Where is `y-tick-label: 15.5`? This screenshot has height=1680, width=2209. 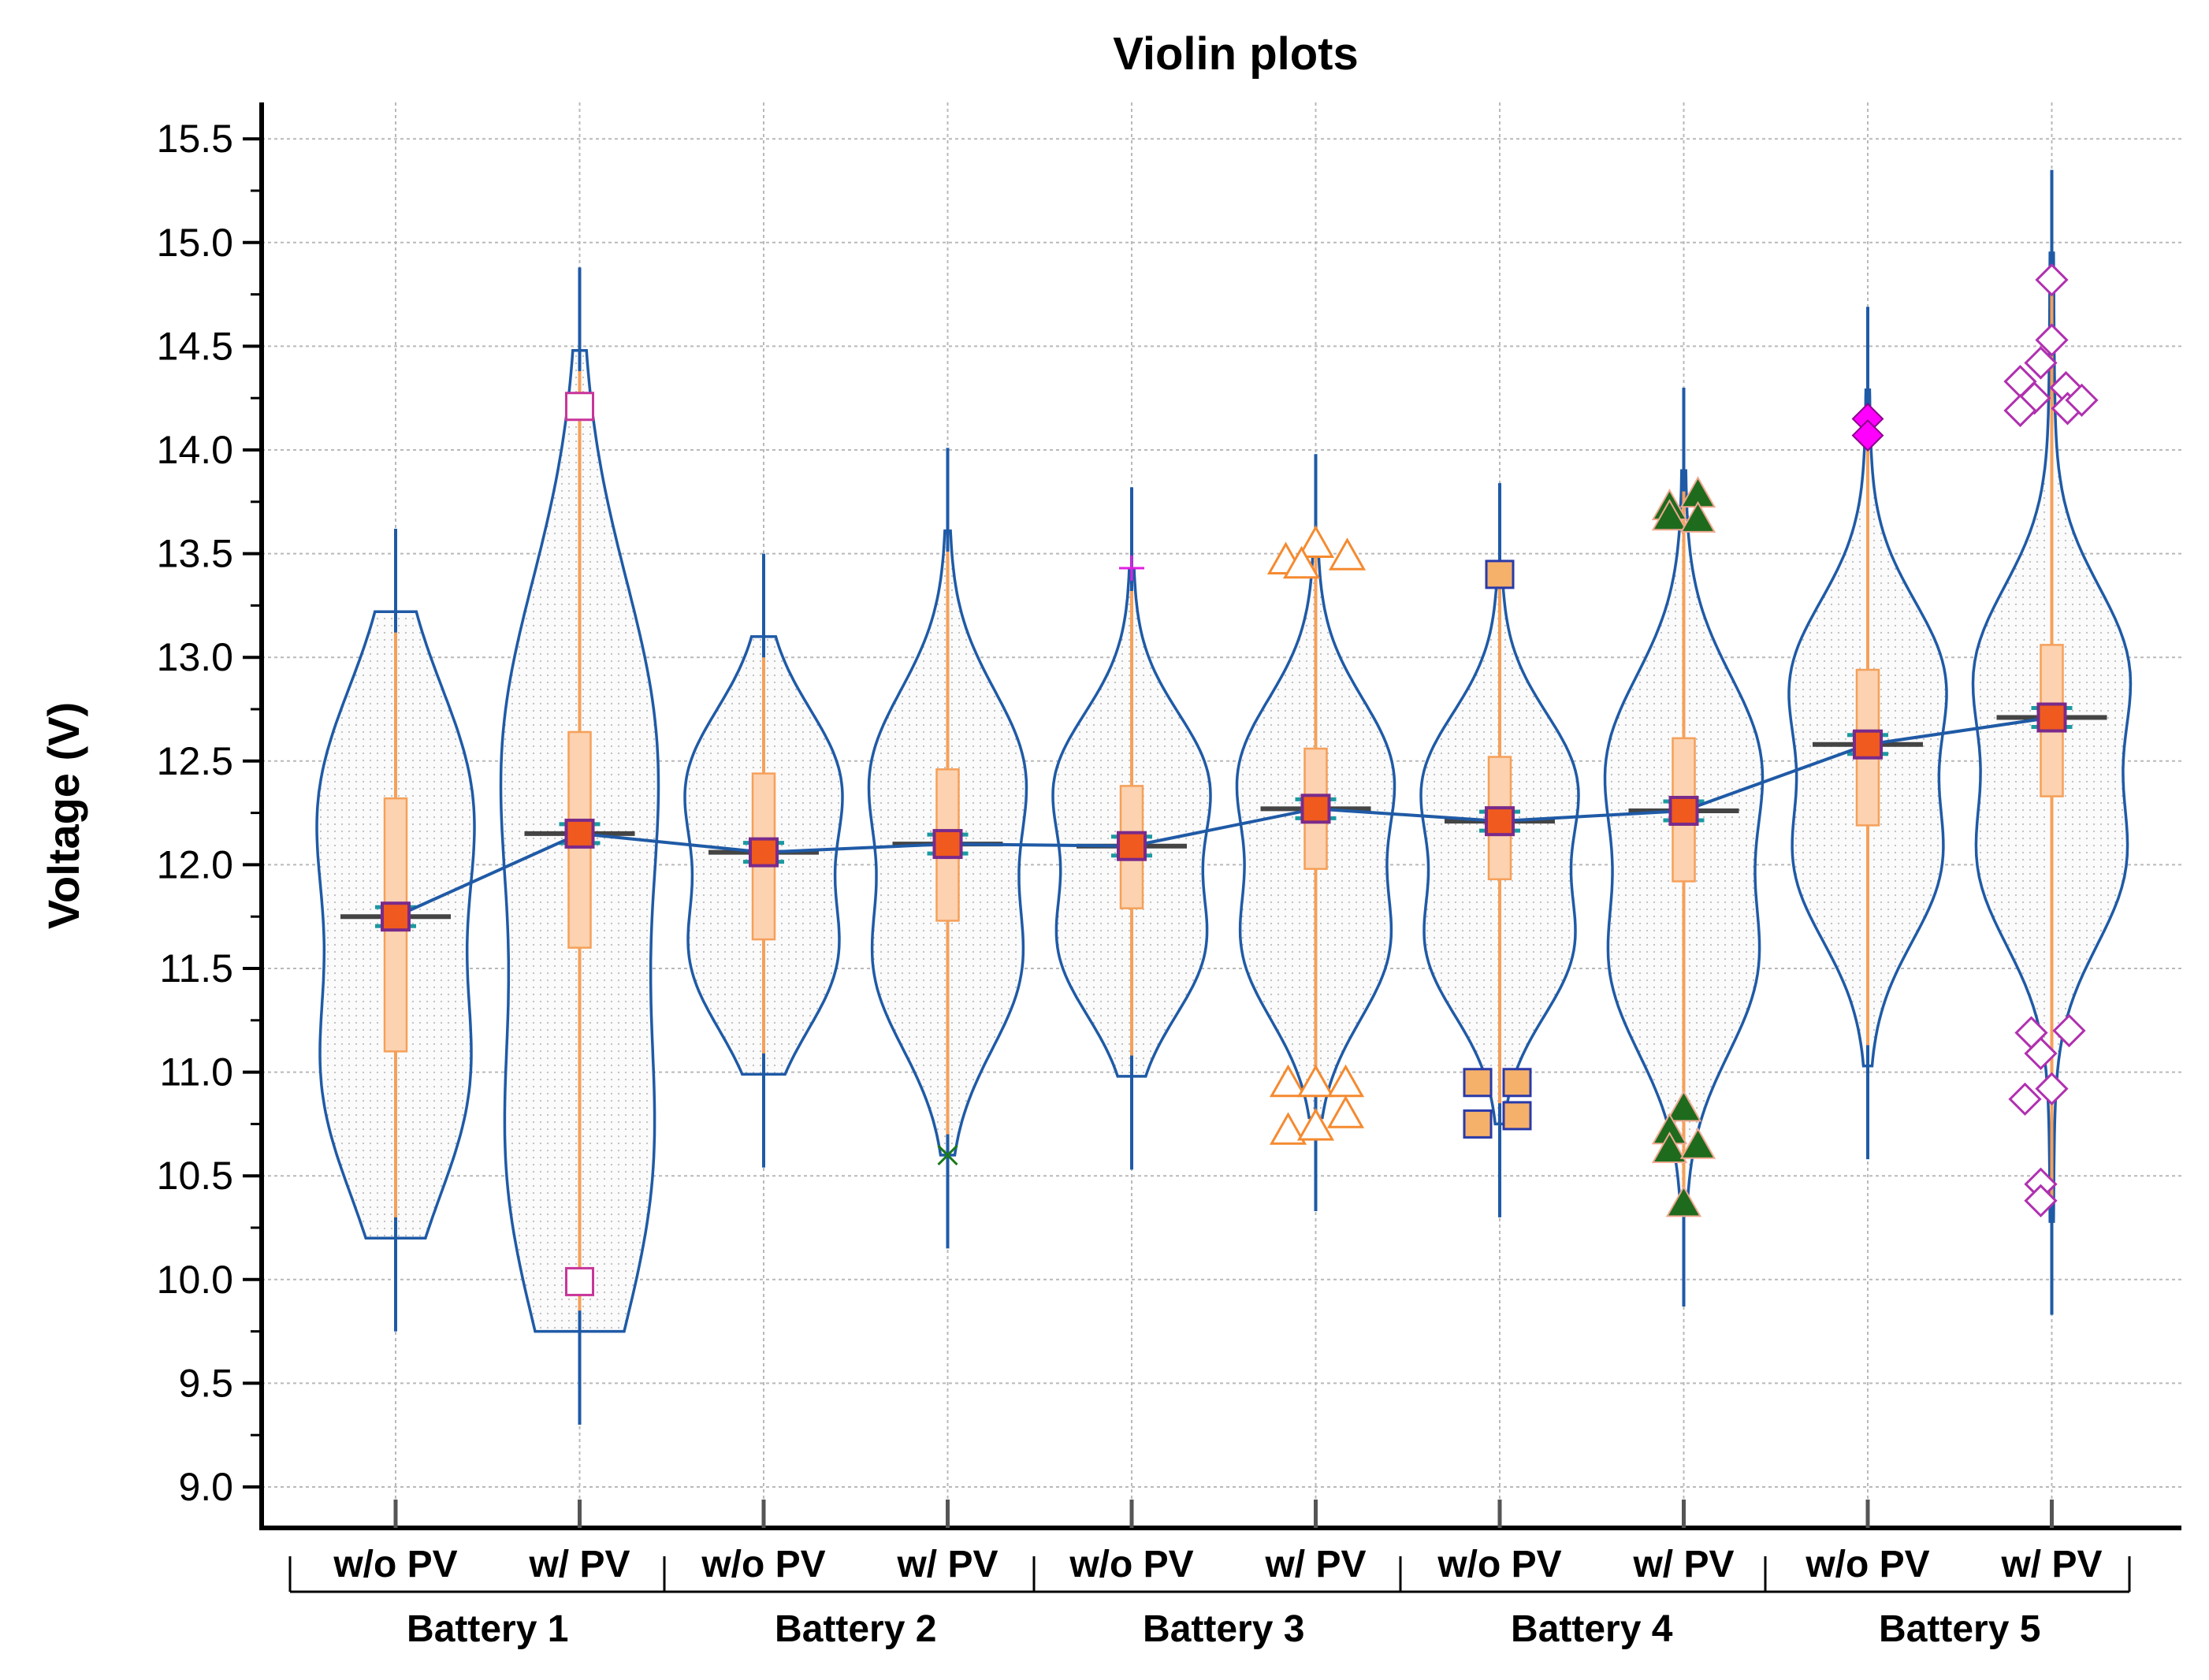 y-tick-label: 15.5 is located at coordinates (195, 139).